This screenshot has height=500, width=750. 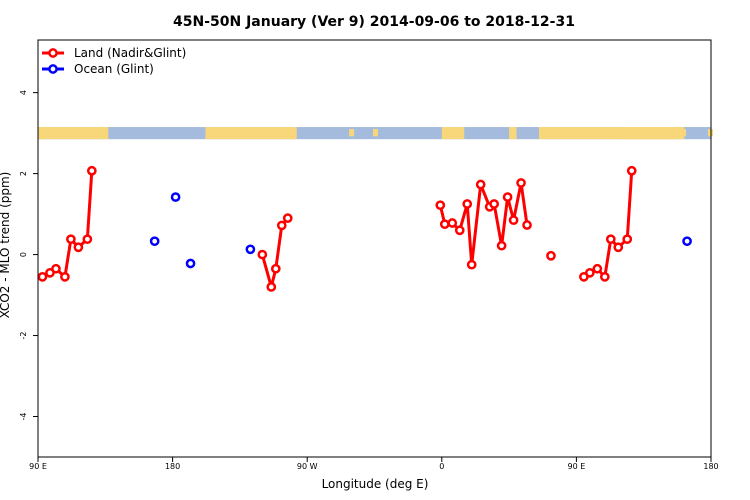 I want to click on legend-label-land: Land (Nadir&Glint), so click(x=130, y=53).